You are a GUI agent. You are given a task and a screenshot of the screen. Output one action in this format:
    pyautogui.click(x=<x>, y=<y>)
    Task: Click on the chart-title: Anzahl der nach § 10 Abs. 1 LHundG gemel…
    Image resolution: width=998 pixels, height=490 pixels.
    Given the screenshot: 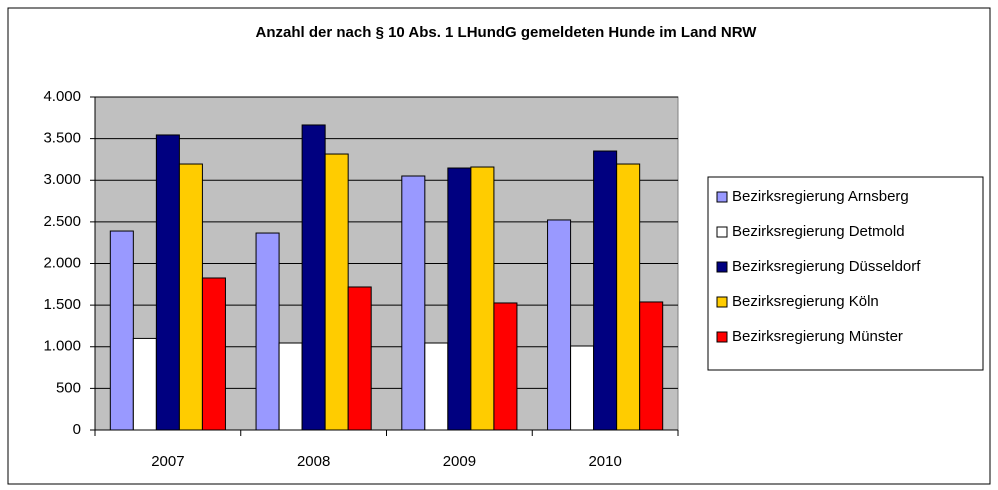 What is the action you would take?
    pyautogui.click(x=507, y=32)
    